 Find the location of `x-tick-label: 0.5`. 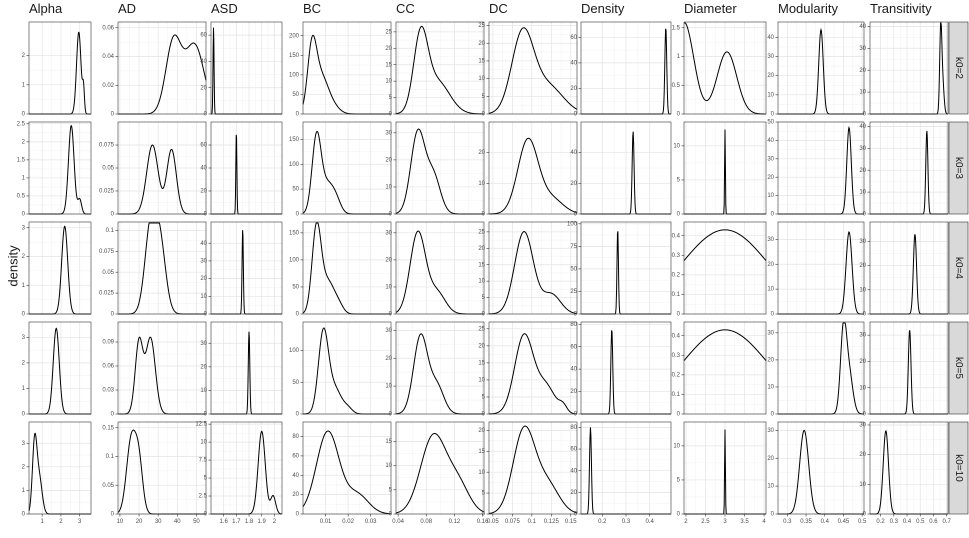

x-tick-label: 0.5 is located at coordinates (920, 522).